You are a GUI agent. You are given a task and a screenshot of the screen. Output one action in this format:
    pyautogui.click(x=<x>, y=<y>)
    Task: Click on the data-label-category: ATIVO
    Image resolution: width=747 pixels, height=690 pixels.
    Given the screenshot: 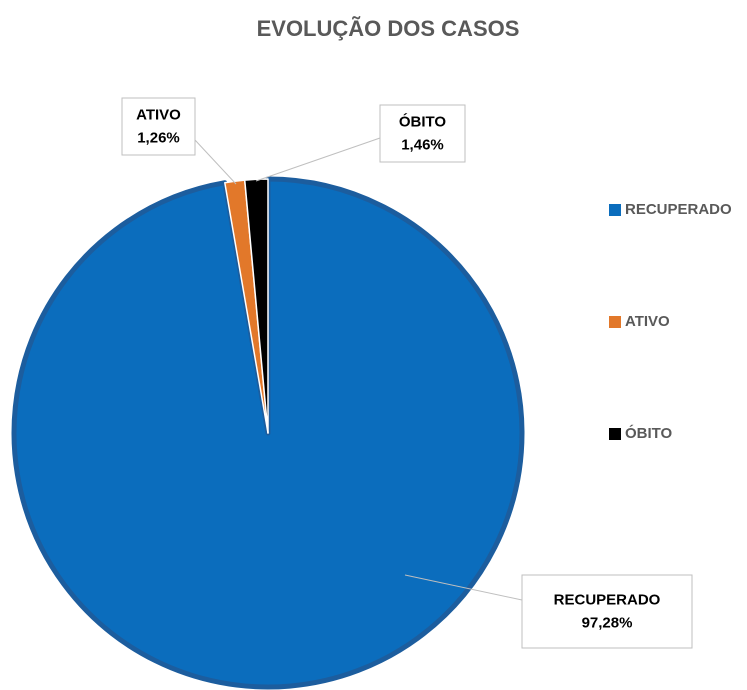 What is the action you would take?
    pyautogui.click(x=158, y=114)
    